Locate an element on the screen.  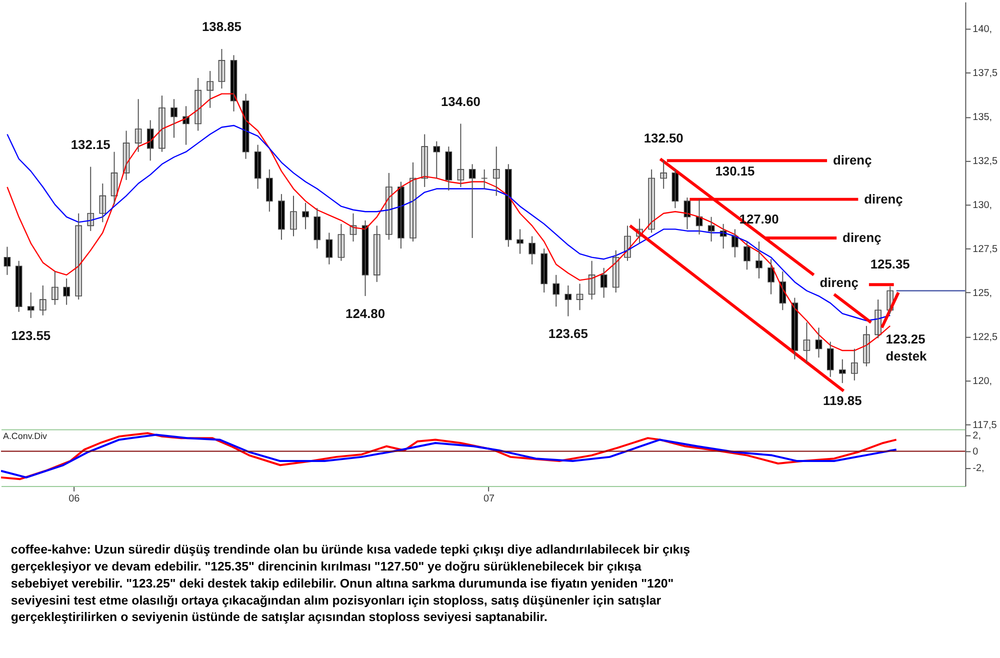
annotation: 124.80 is located at coordinates (366, 313).